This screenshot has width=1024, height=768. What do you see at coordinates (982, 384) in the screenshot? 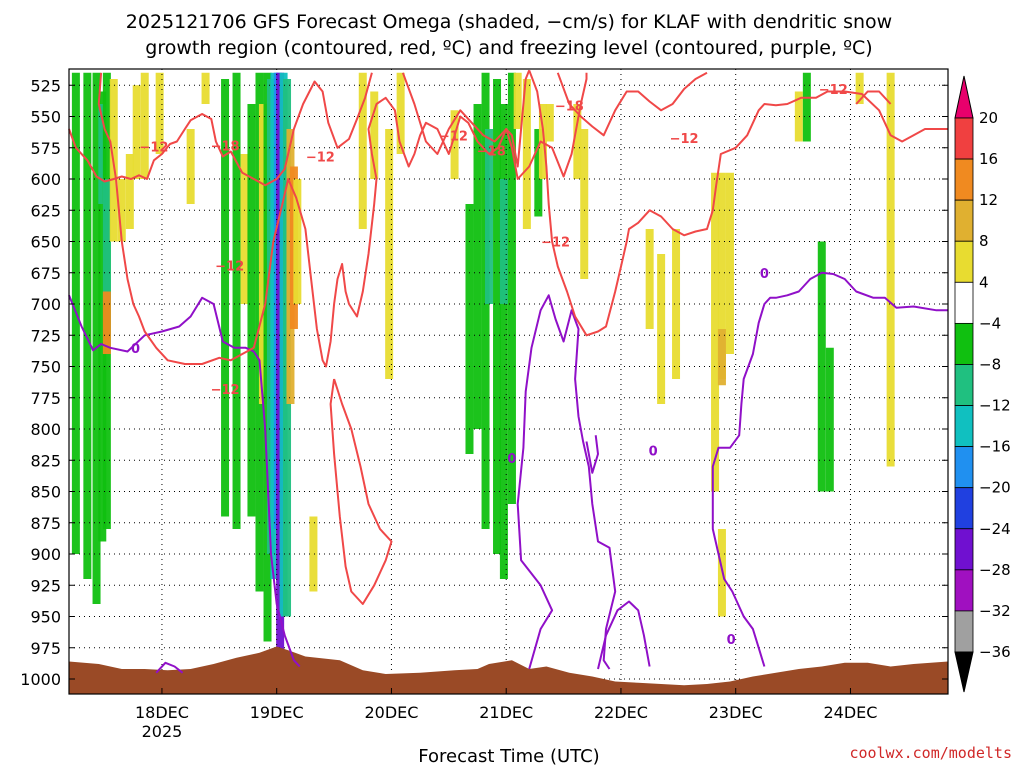
I see `colorbar: 20 16 12 8 4 −4 −8 −12 −16 −20 −24 −28 −32 −36` at bounding box center [982, 384].